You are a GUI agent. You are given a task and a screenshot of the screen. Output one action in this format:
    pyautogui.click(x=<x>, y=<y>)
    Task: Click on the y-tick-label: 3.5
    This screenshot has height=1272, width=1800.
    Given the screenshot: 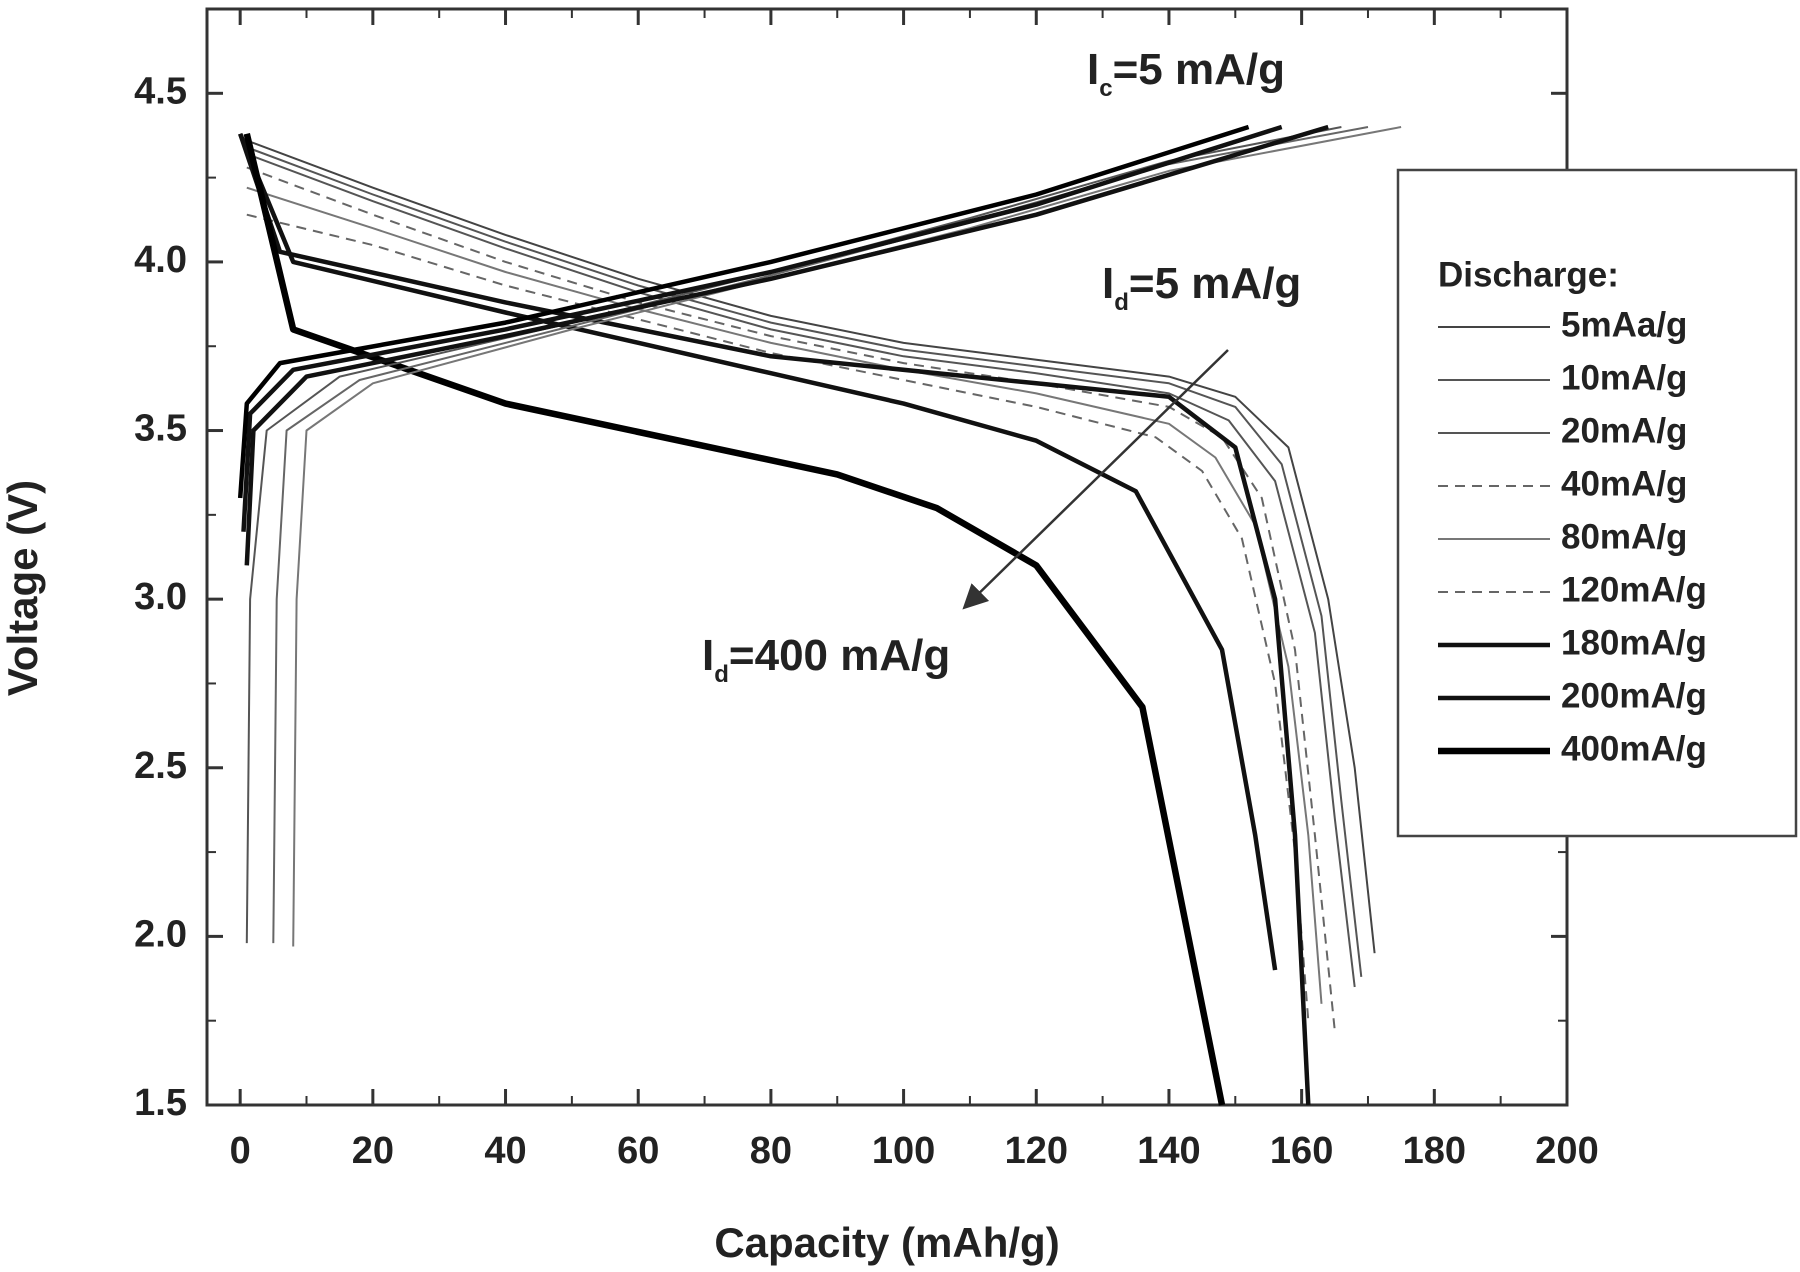 What is the action you would take?
    pyautogui.click(x=160, y=429)
    